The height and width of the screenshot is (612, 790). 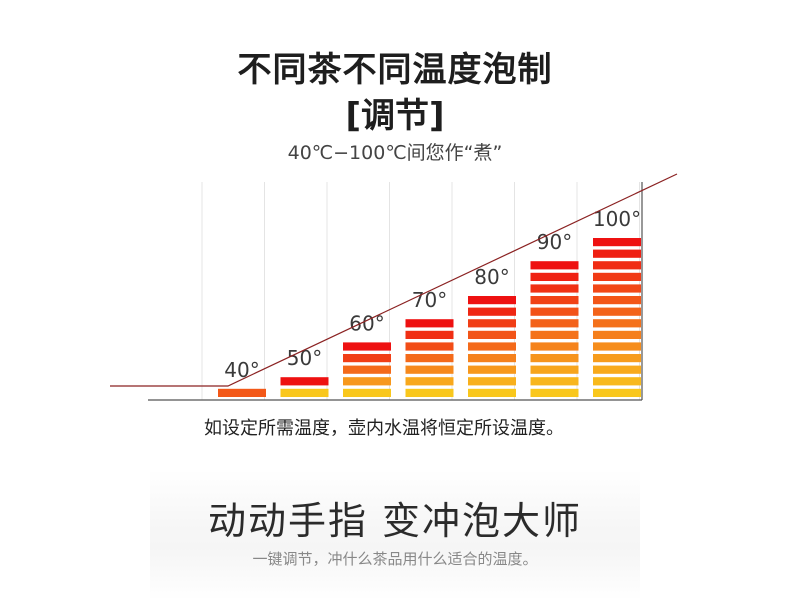 What do you see at coordinates (241, 370) in the screenshot?
I see `bar-value-label: 40°` at bounding box center [241, 370].